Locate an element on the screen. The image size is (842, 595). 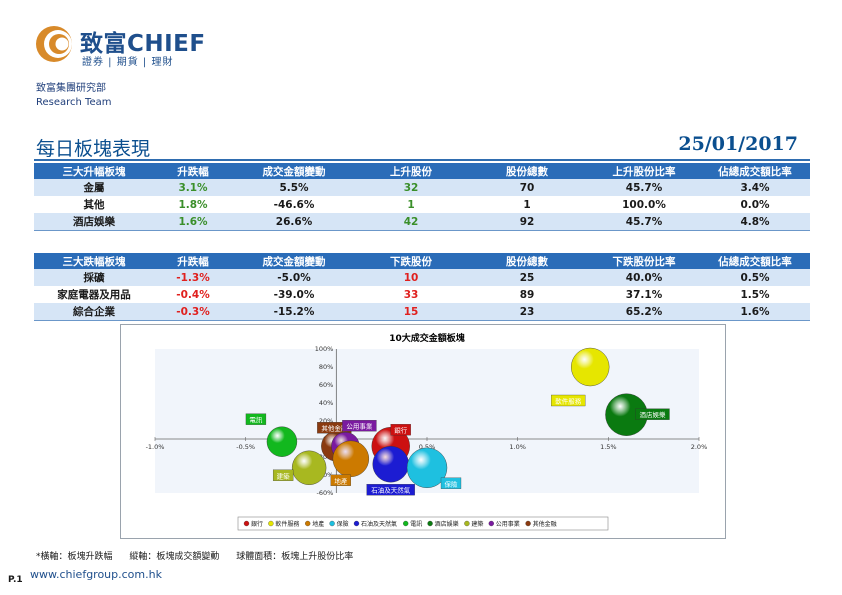
table-cell: -1.3% is located at coordinates (193, 277).